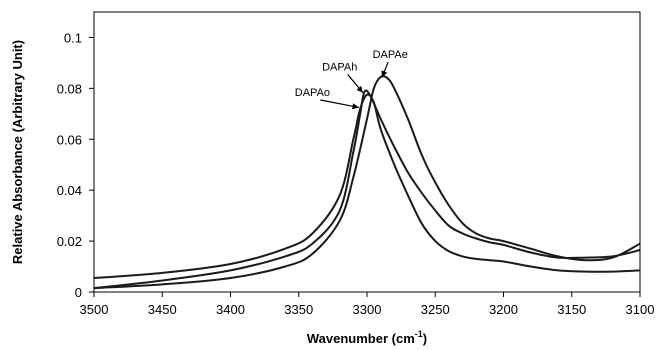 The image size is (657, 350). What do you see at coordinates (17, 152) in the screenshot?
I see `y-axis-title: Relative Absorbance (Arbitrary Unit)` at bounding box center [17, 152].